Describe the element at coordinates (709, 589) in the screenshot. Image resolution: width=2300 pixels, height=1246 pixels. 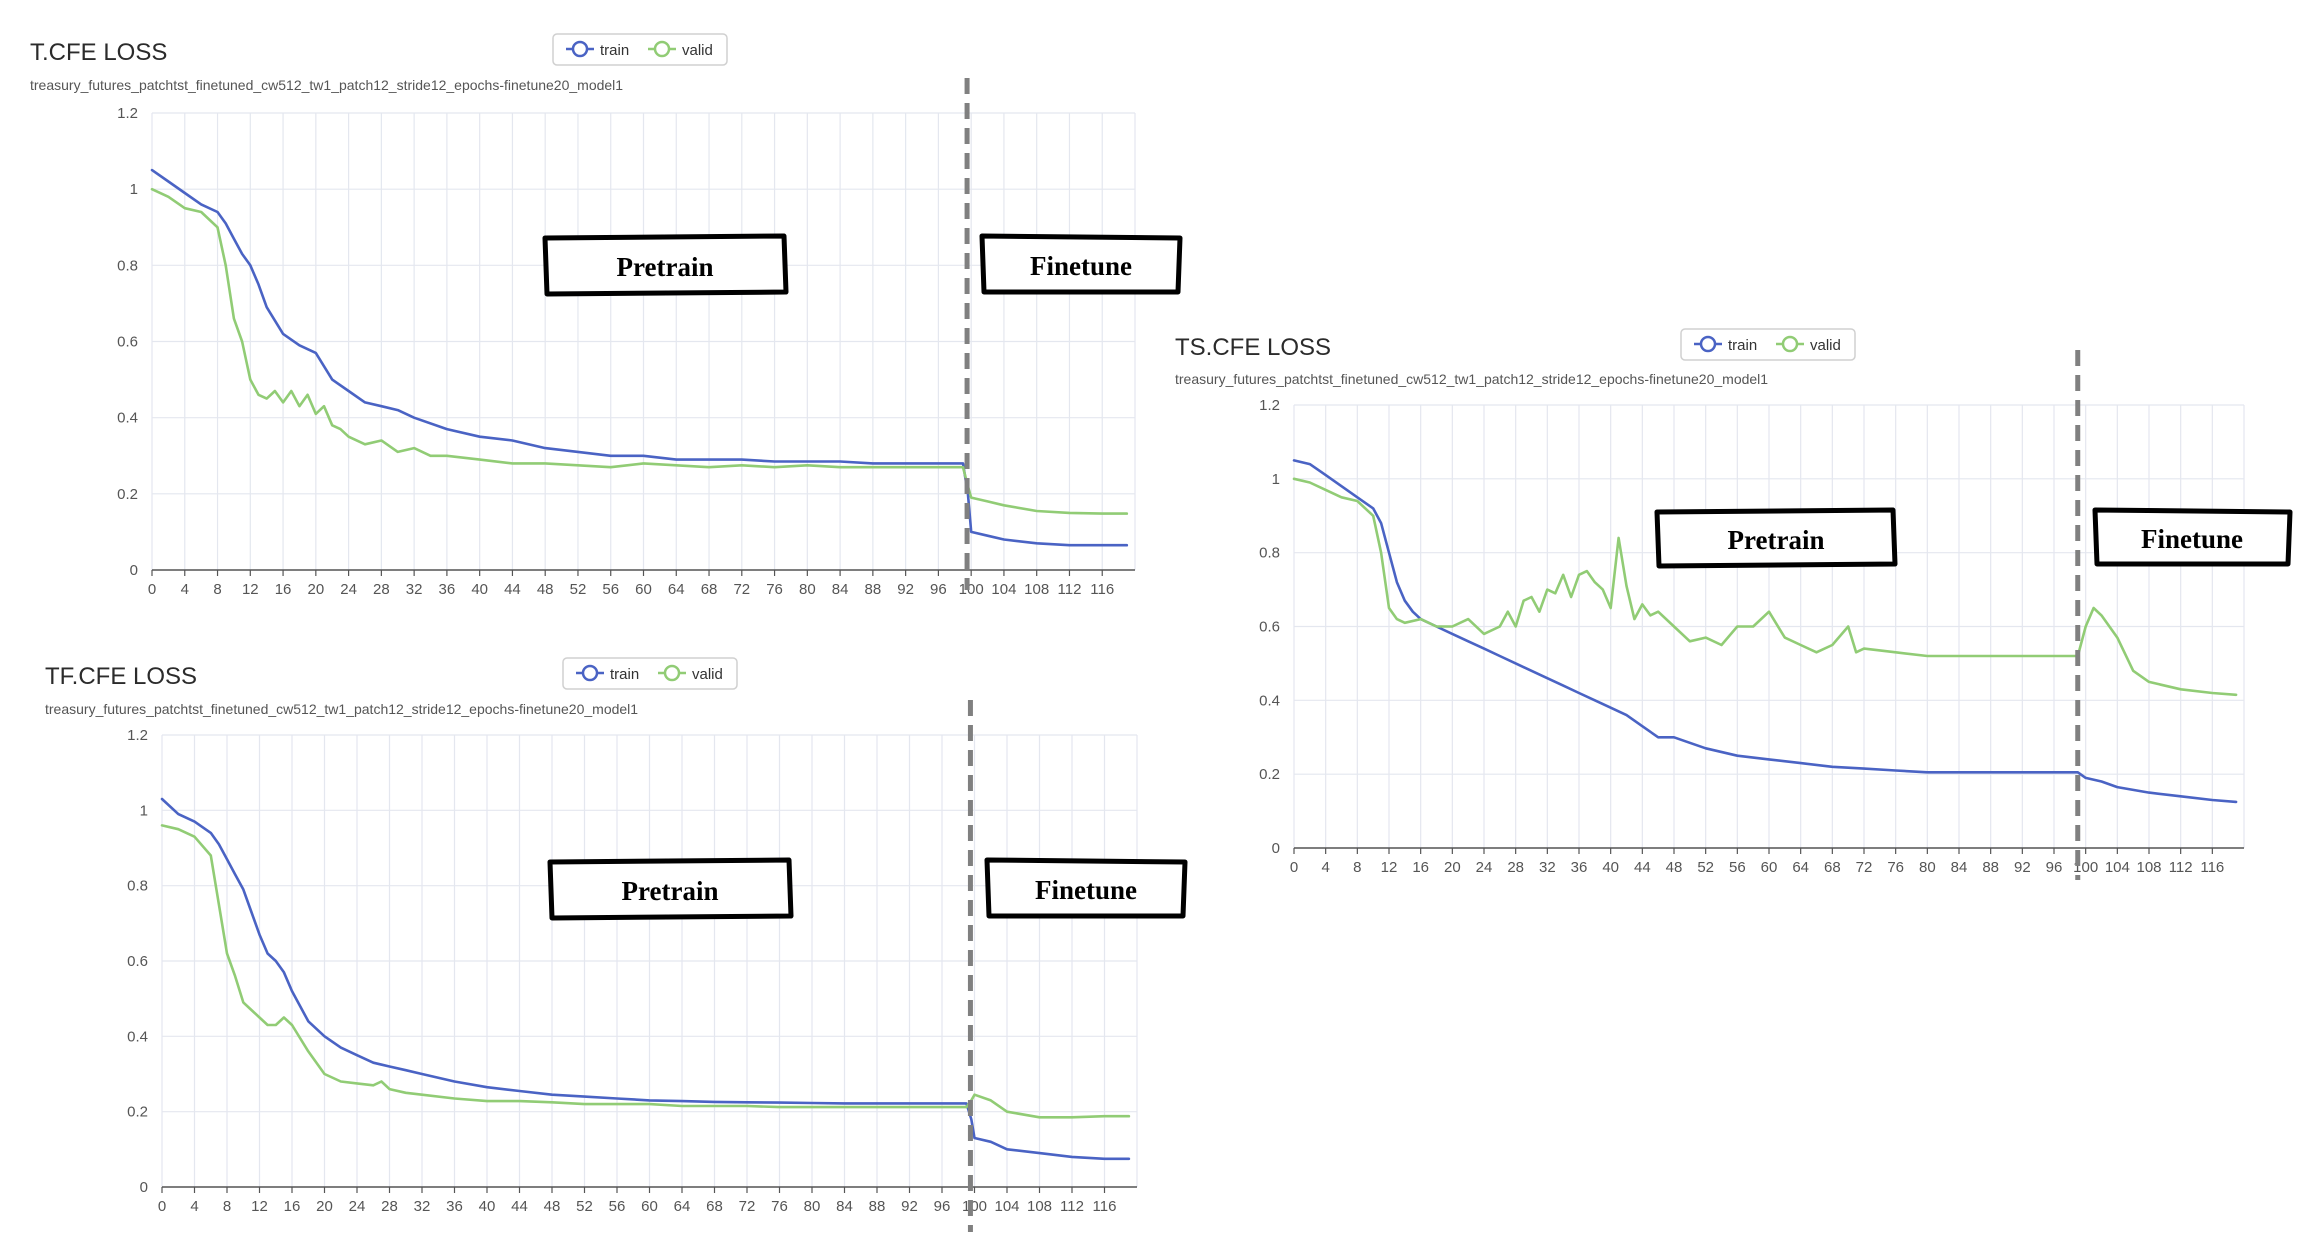
I see `x-tick-label: 68` at that location.